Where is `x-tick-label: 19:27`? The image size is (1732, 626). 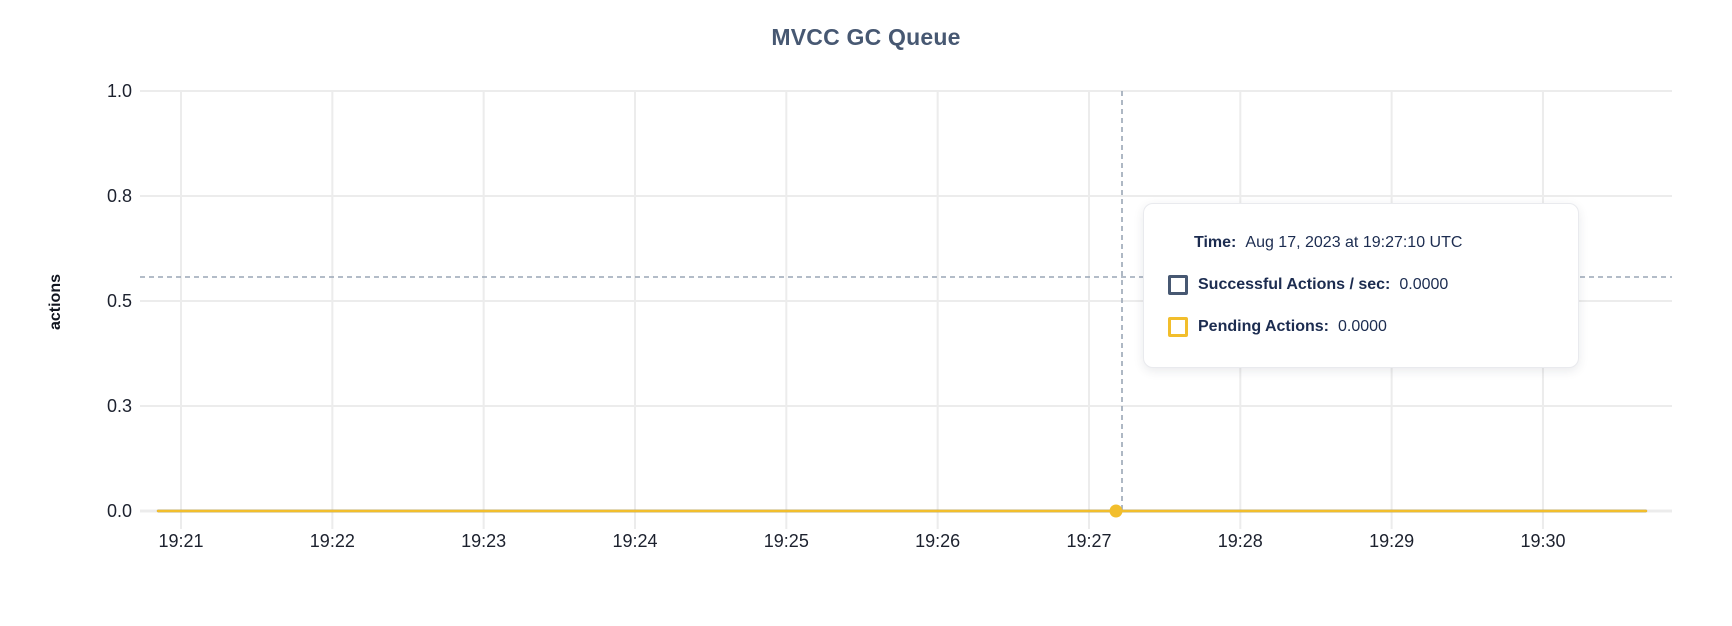
x-tick-label: 19:27 is located at coordinates (1089, 541).